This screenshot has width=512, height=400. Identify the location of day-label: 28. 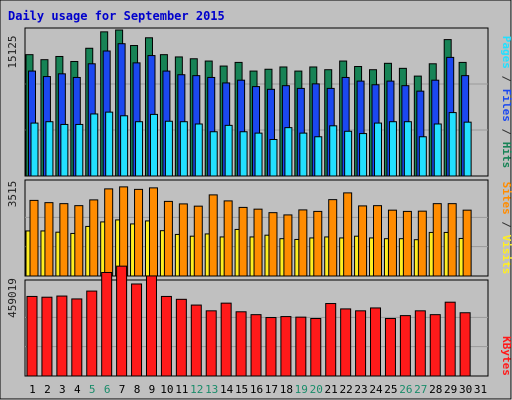
(435, 389).